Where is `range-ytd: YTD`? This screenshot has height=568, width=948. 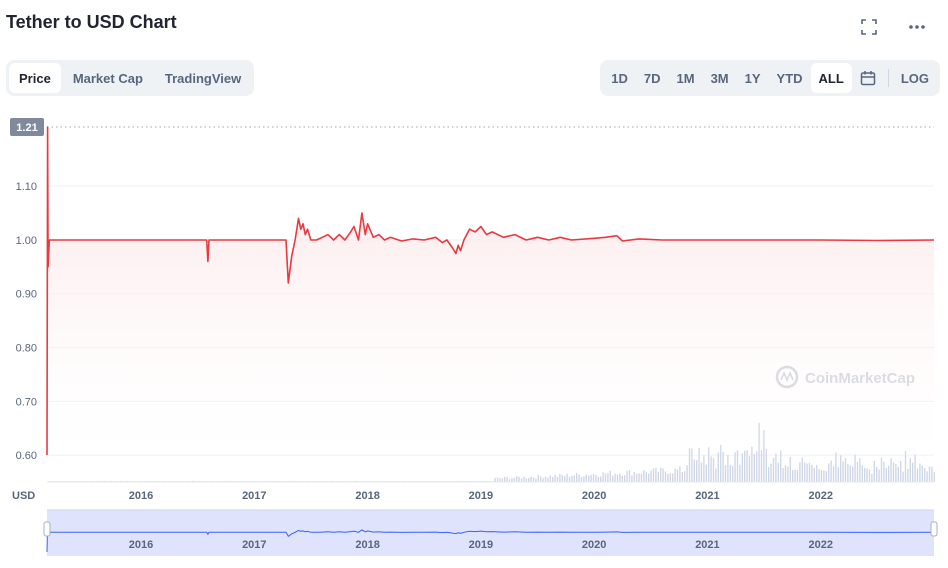
range-ytd: YTD is located at coordinates (789, 78).